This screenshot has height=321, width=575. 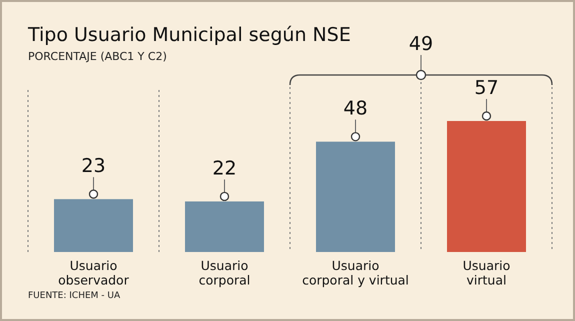 I want to click on data-label: 22, so click(x=224, y=168).